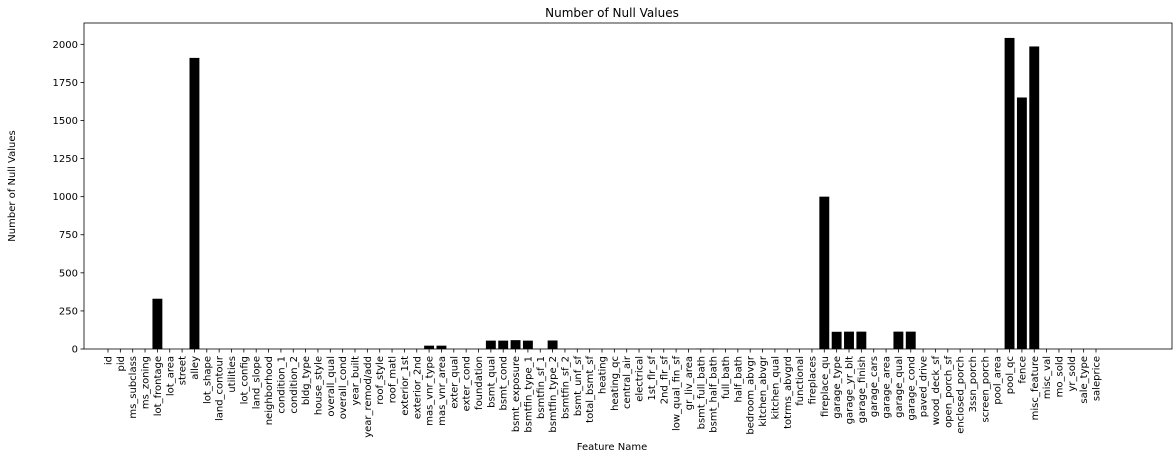 This screenshot has height=459, width=1176. What do you see at coordinates (887, 387) in the screenshot?
I see `x-tick-label: garage_area` at bounding box center [887, 387].